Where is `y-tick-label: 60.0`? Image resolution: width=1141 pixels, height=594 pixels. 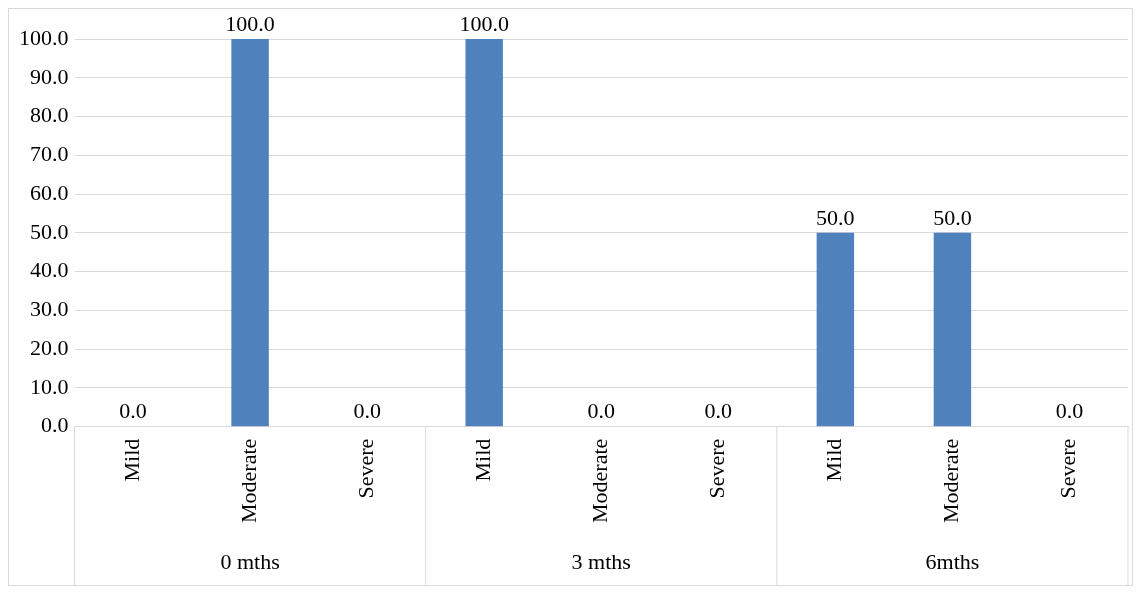
y-tick-label: 60.0 is located at coordinates (49, 192).